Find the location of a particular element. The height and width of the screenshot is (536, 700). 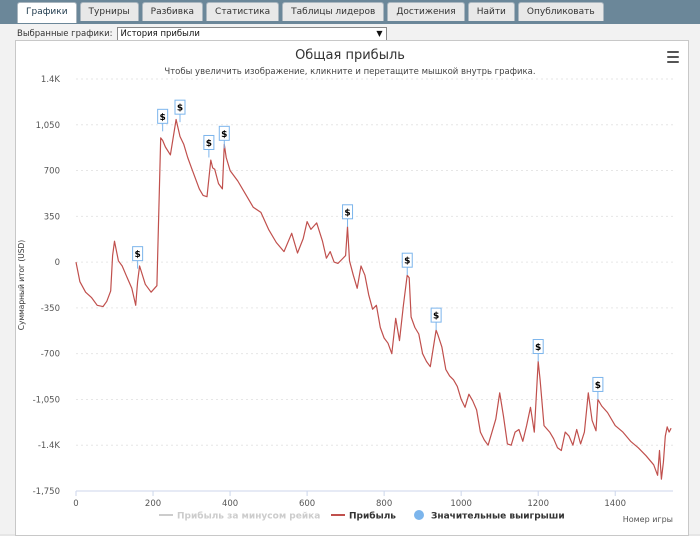

chevron-down-icon: ▼ is located at coordinates (379, 33).